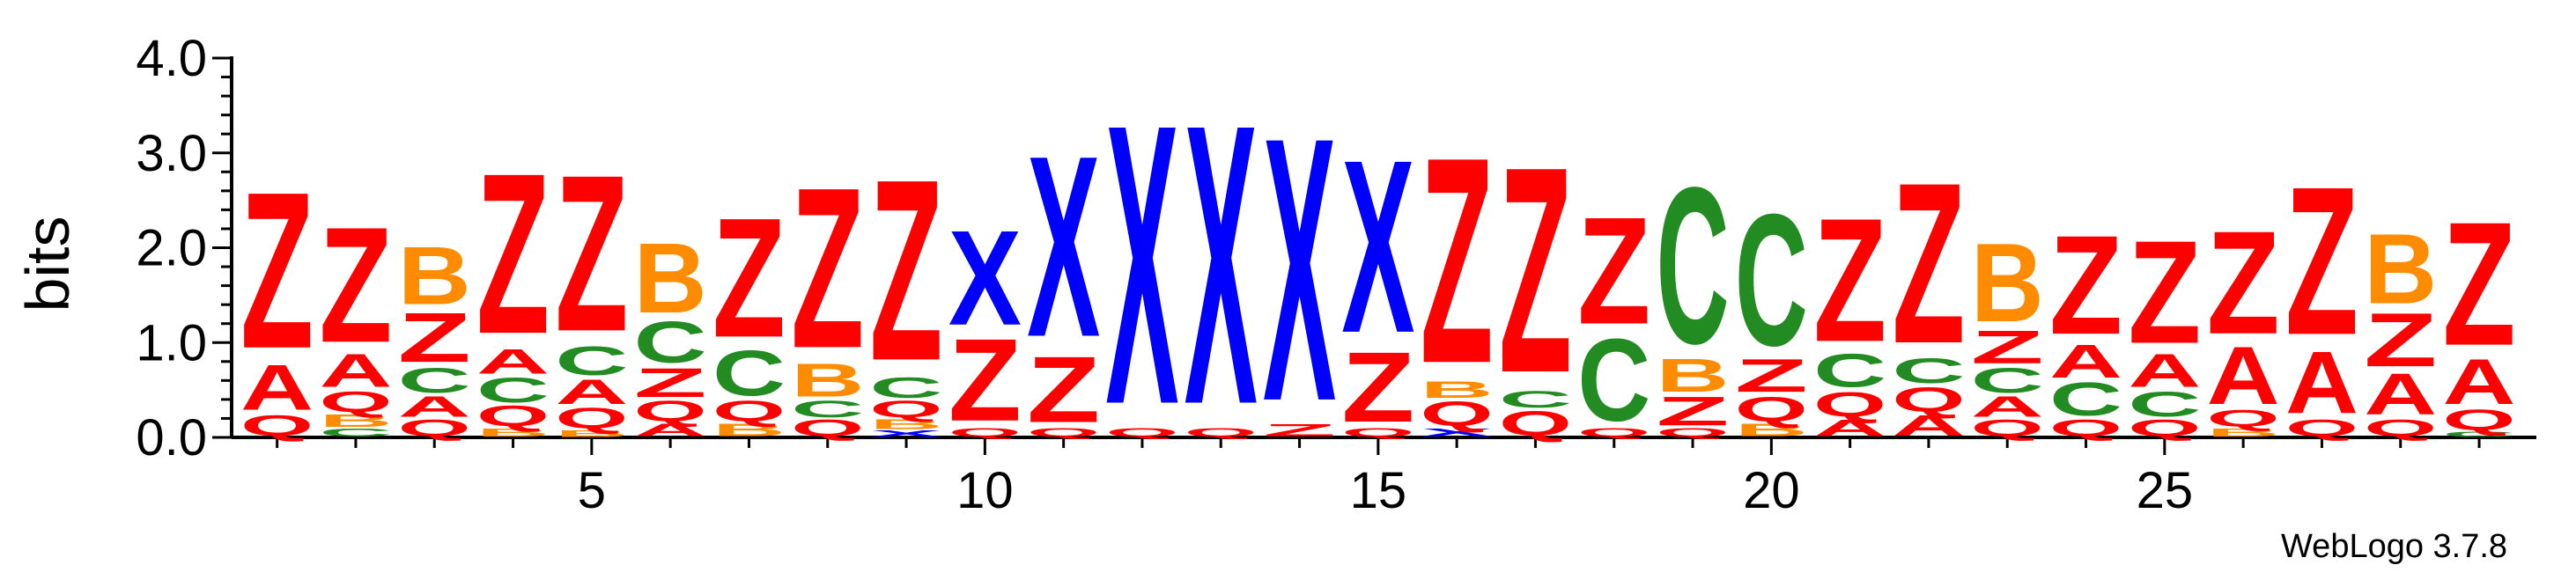 The image size is (2576, 587). Describe the element at coordinates (171, 153) in the screenshot. I see `y-tick-label: 3.0` at that location.